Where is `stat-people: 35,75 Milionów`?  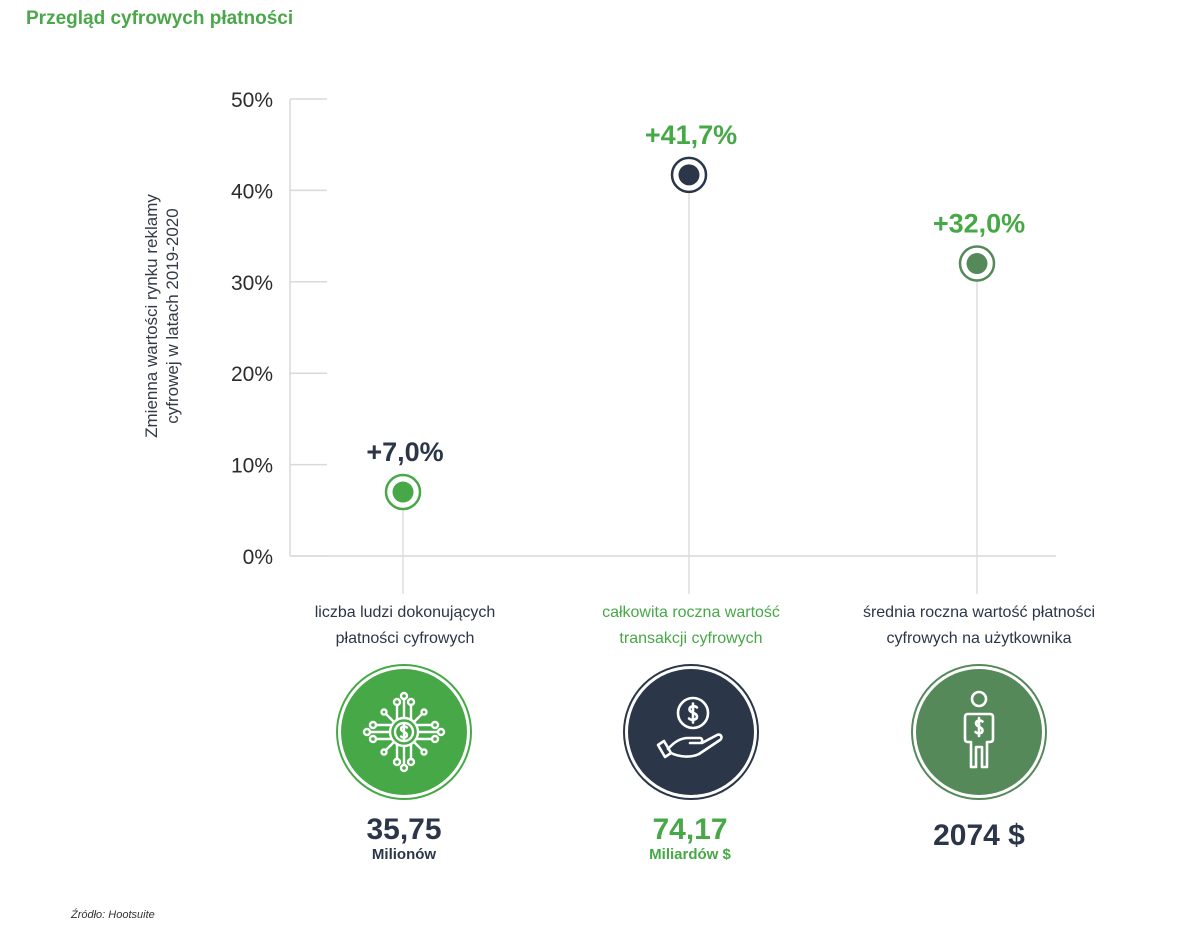
stat-people: 35,75 Milionów is located at coordinates (404, 839).